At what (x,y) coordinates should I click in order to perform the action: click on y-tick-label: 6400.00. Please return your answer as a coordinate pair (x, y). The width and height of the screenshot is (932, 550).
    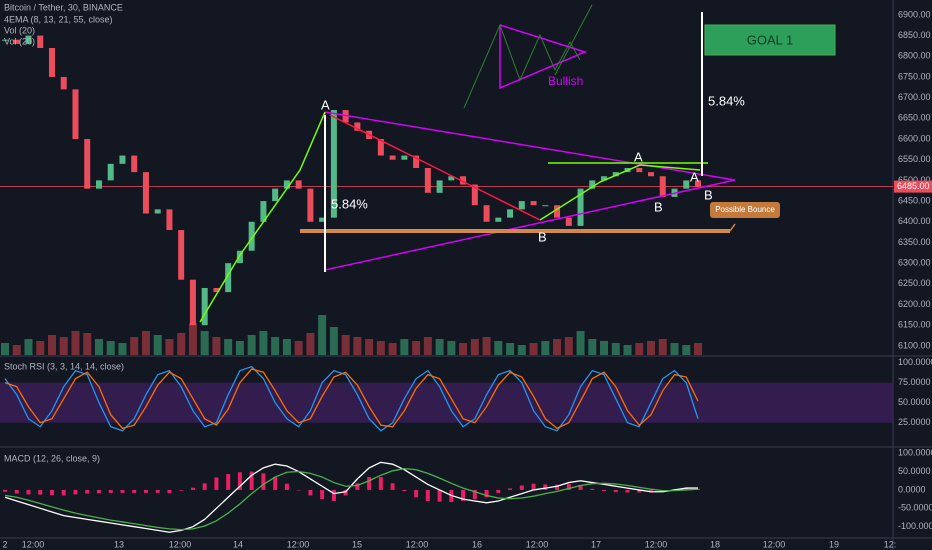
    Looking at the image, I should click on (914, 221).